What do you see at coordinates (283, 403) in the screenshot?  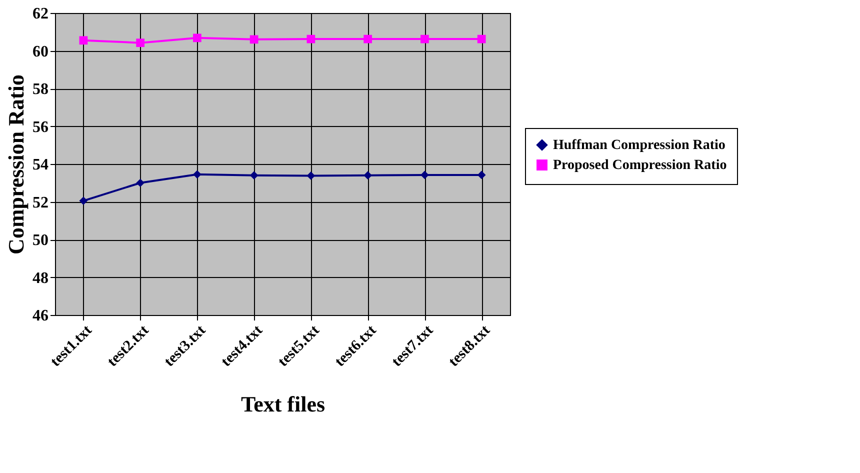 I see `x-axis-title: Text files` at bounding box center [283, 403].